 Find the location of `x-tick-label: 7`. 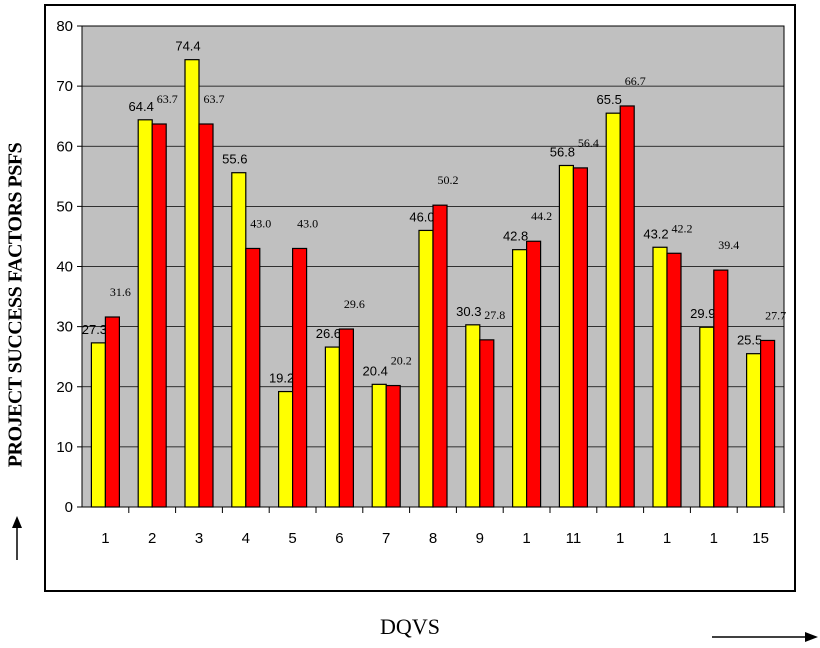

x-tick-label: 7 is located at coordinates (386, 538).